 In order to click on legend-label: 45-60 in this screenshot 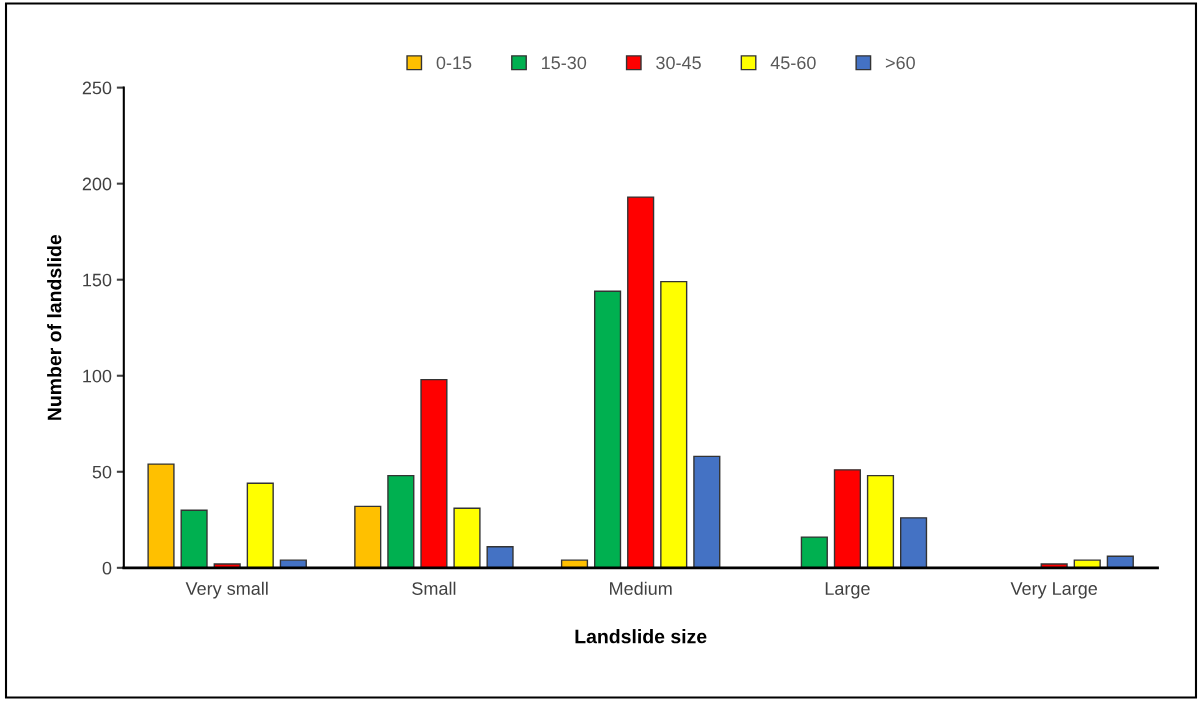, I will do `click(793, 63)`.